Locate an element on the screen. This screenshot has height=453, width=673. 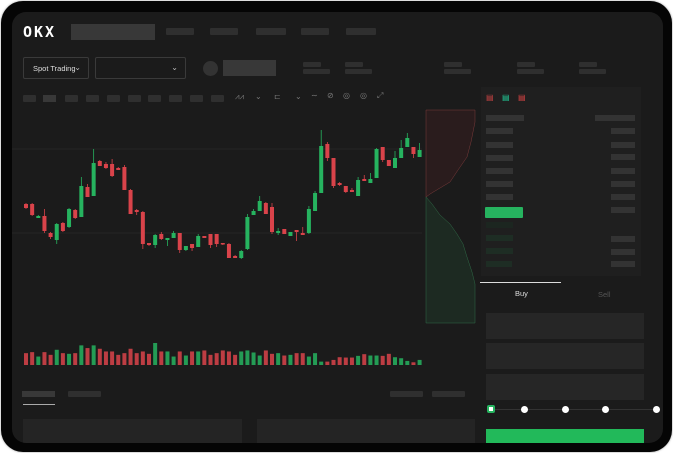
depth-chart is located at coordinates (450, 216).